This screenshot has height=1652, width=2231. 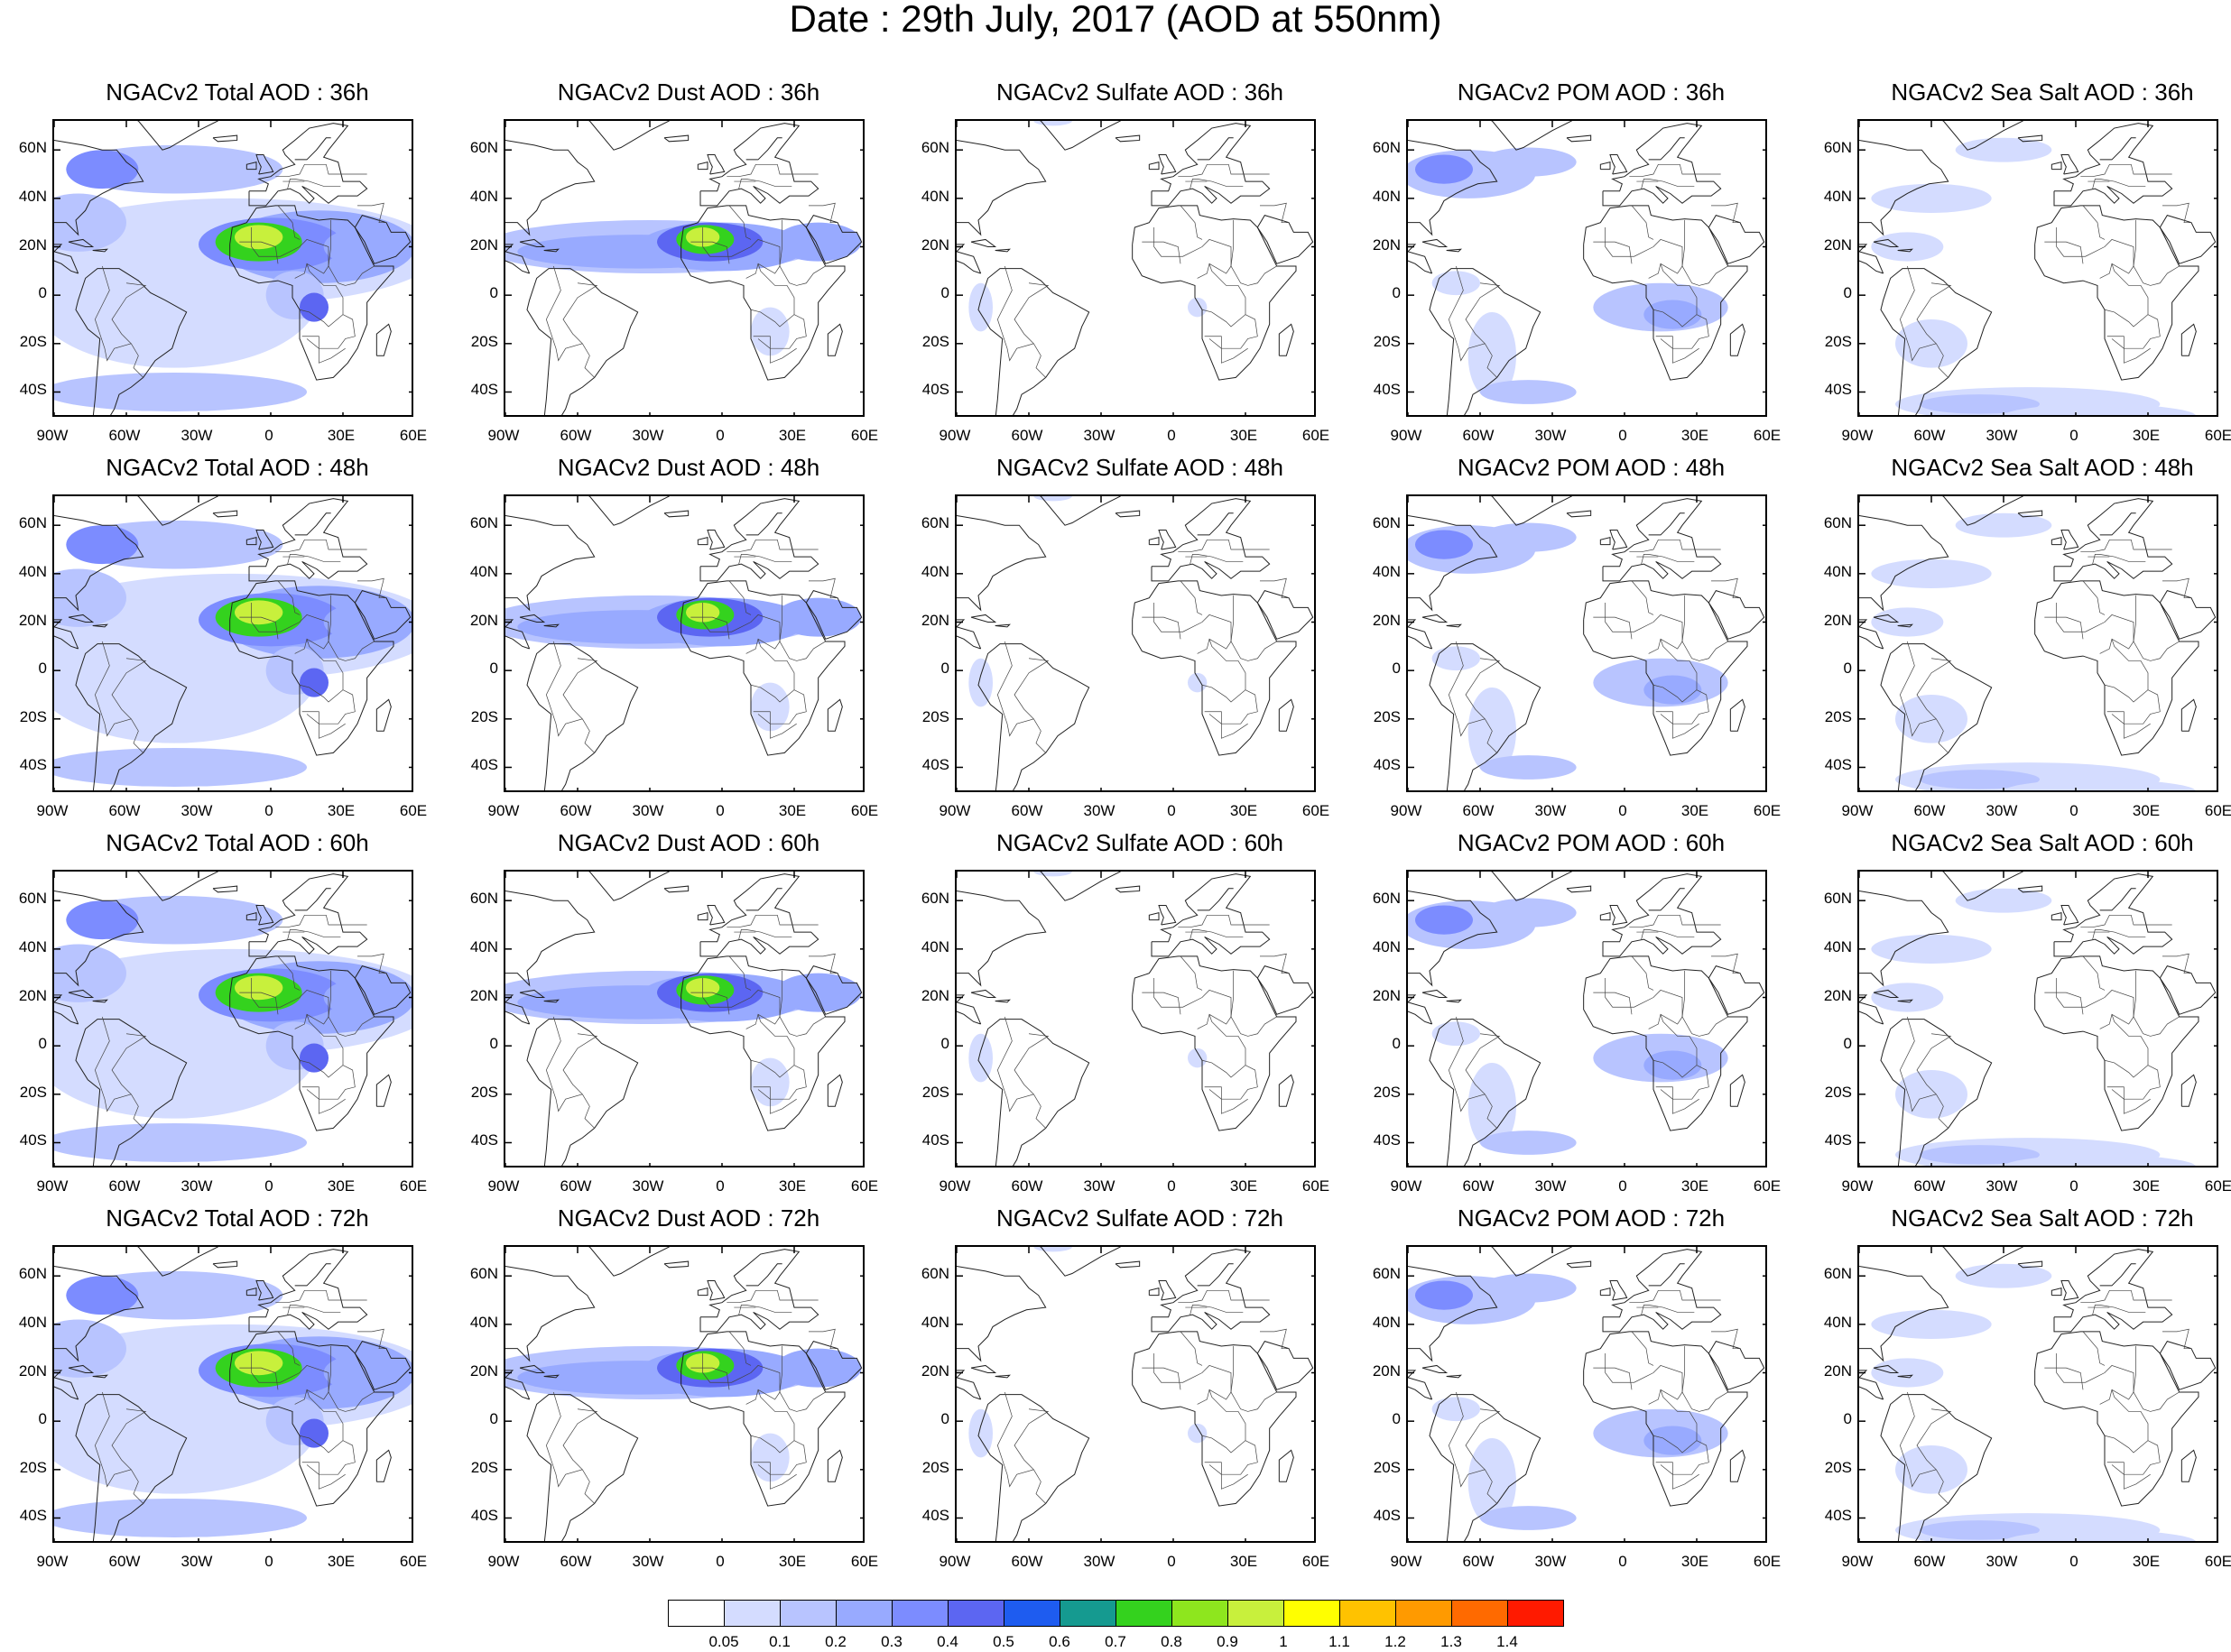 I want to click on lat-label: 60N, so click(x=1386, y=148).